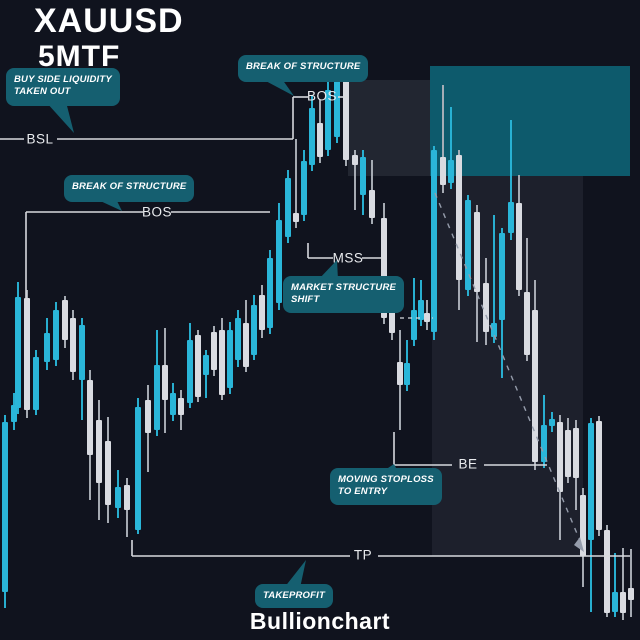 This screenshot has width=640, height=640. I want to click on watermark-brand: Bullionchart, so click(320, 621).